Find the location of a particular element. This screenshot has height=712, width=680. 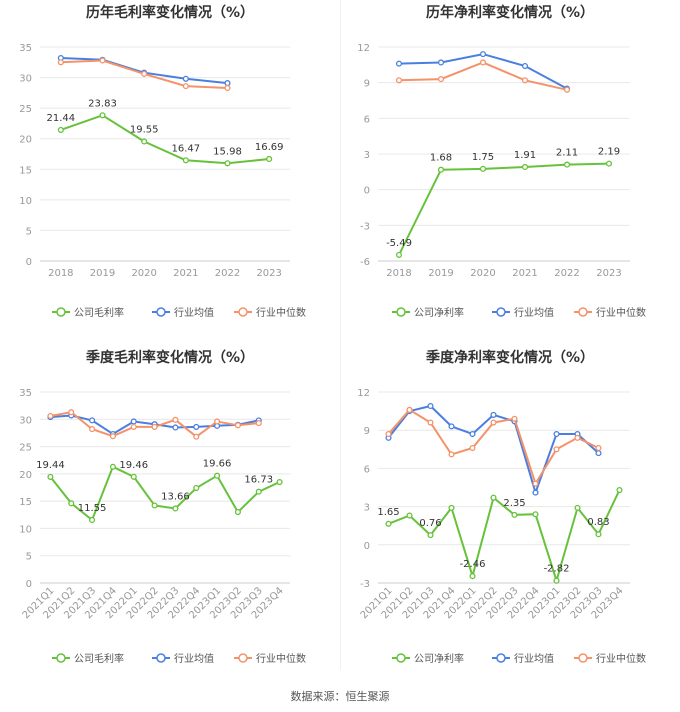

data-label: 1.68 is located at coordinates (441, 158).